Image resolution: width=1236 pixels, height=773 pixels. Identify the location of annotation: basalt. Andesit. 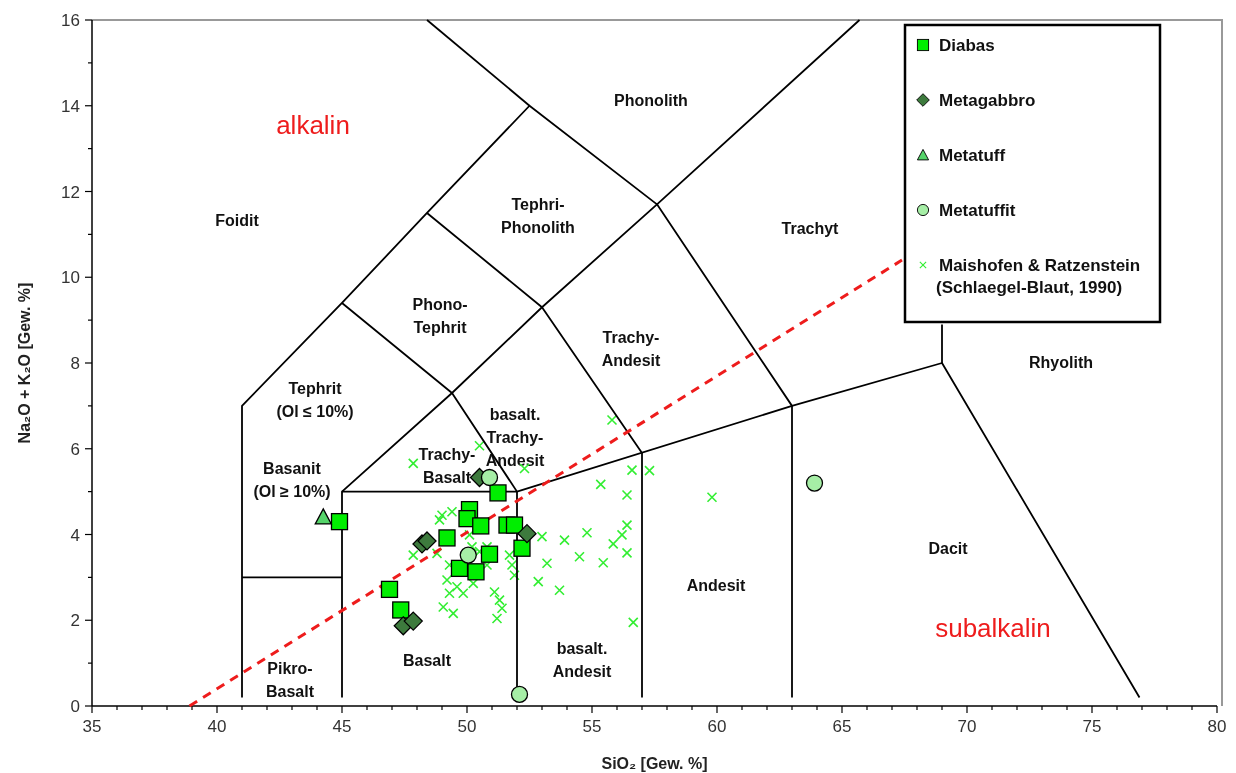
(582, 660).